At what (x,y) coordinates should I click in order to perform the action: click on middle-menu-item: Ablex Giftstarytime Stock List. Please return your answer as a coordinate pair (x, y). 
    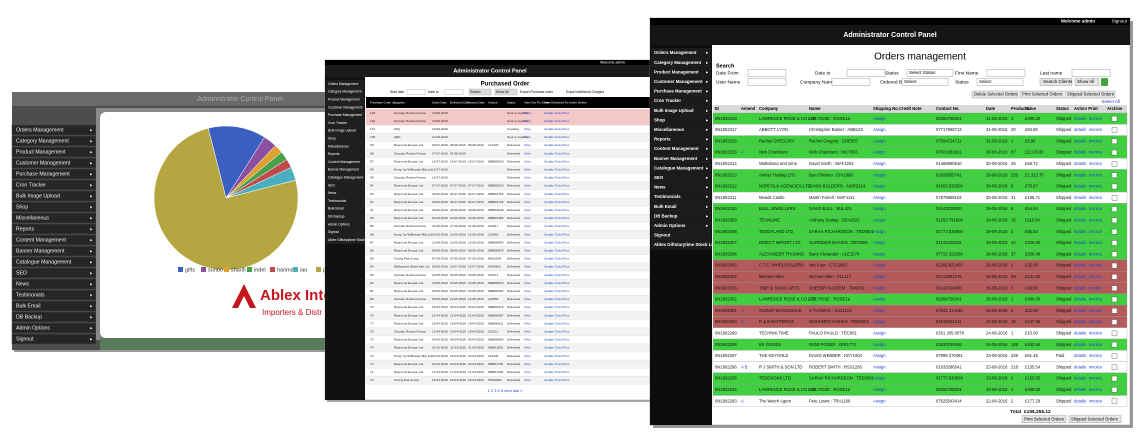
    Looking at the image, I should click on (349, 240).